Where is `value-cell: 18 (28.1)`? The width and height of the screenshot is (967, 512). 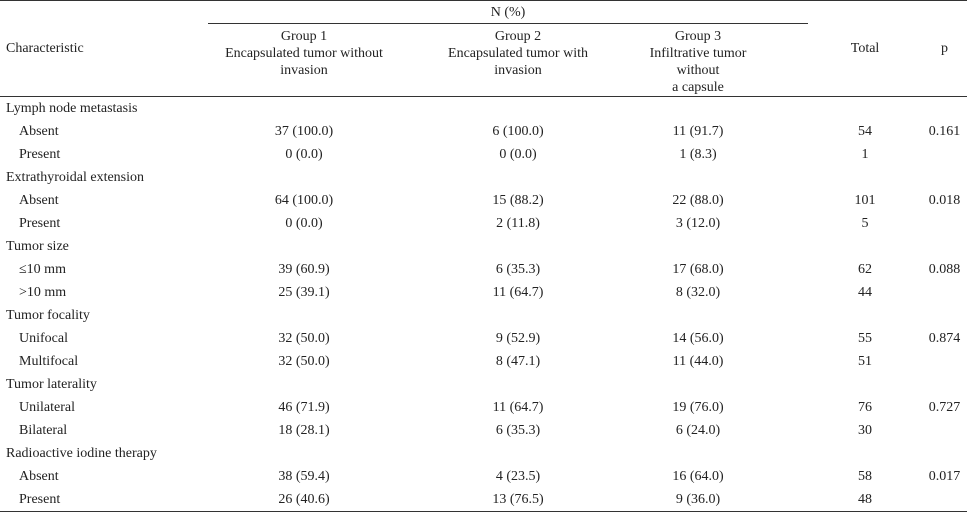
value-cell: 18 (28.1) is located at coordinates (304, 430).